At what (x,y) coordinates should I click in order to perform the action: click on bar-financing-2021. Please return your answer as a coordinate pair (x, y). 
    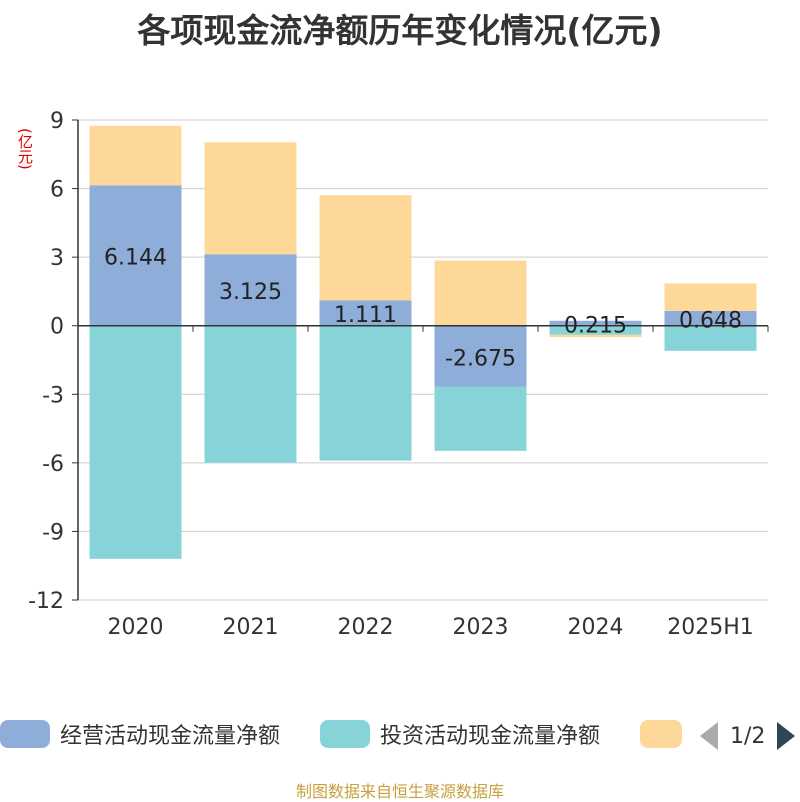
    Looking at the image, I should click on (250, 198).